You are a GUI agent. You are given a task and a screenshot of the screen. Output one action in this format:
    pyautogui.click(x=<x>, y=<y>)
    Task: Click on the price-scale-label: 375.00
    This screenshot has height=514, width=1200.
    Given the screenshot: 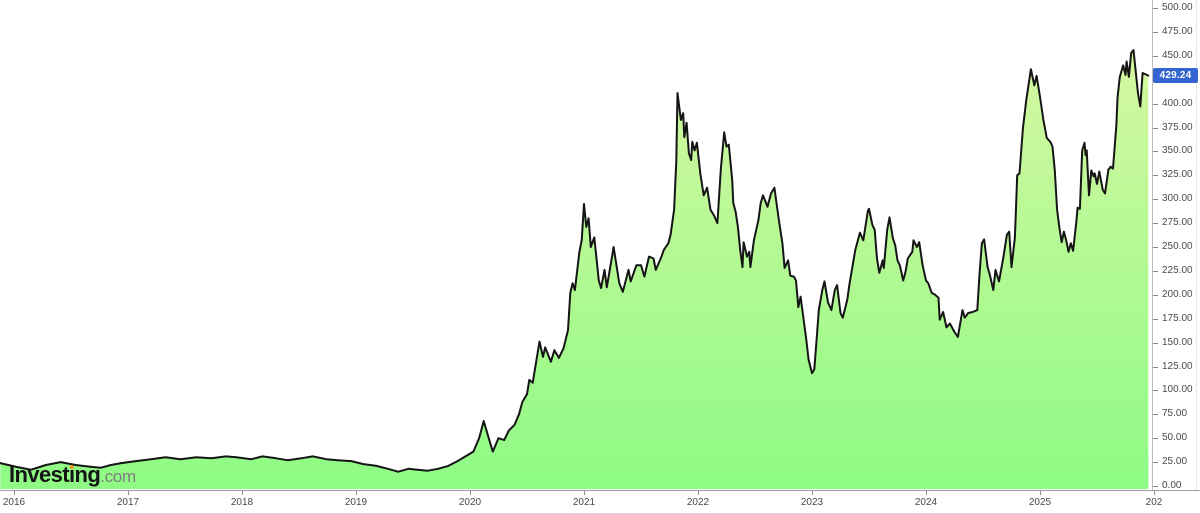 What is the action you would take?
    pyautogui.click(x=1177, y=127)
    